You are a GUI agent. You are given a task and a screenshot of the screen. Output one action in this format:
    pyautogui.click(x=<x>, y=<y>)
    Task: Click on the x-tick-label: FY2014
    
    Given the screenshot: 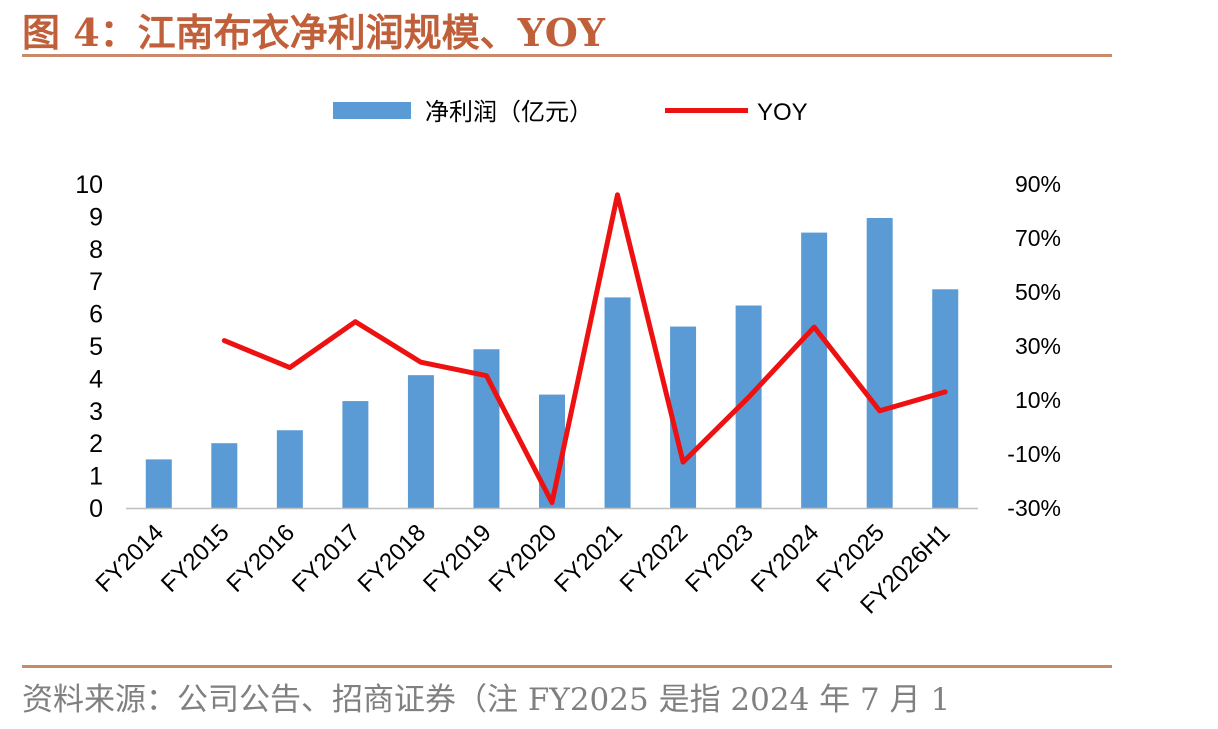 What is the action you would take?
    pyautogui.click(x=129, y=558)
    